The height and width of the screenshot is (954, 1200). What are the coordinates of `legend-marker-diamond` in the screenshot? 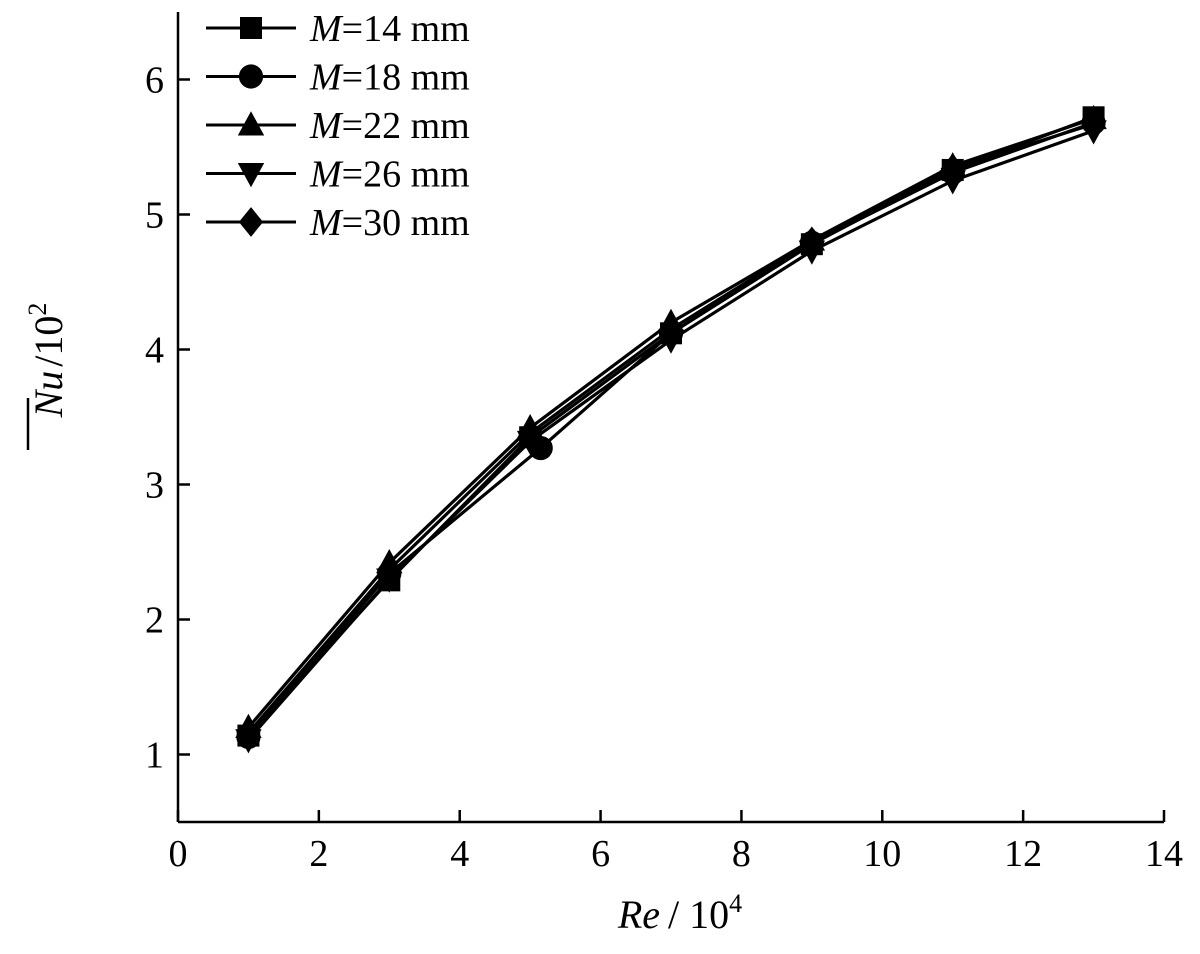 It's located at (251, 222).